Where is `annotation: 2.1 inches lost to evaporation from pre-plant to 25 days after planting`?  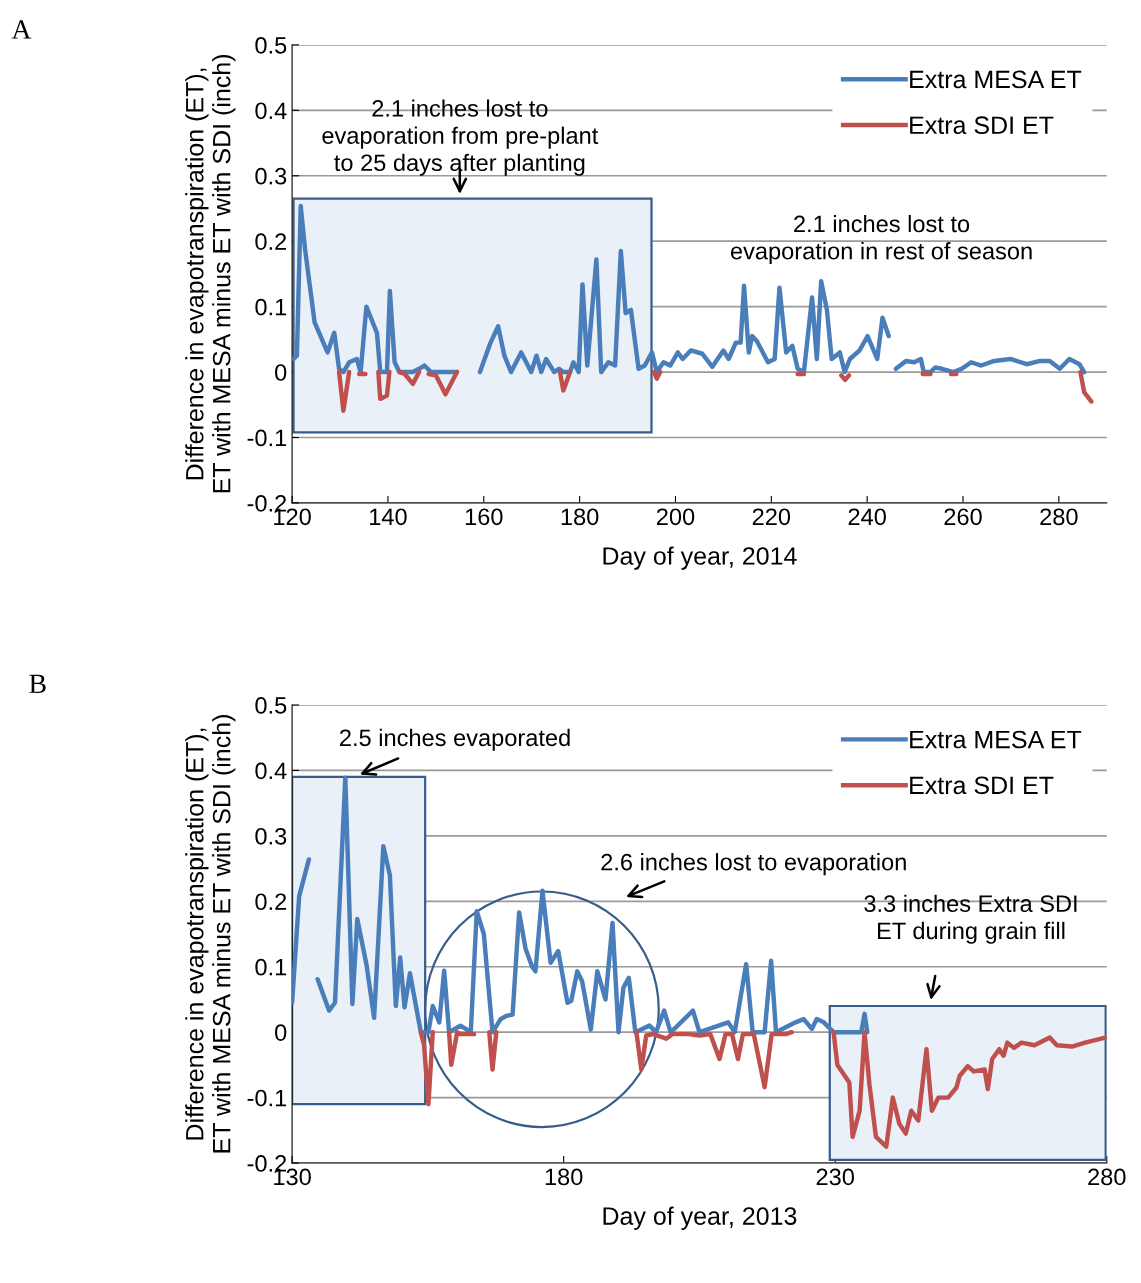 annotation: 2.1 inches lost to evaporation from pre-plant to 25 days after planting is located at coordinates (460, 137).